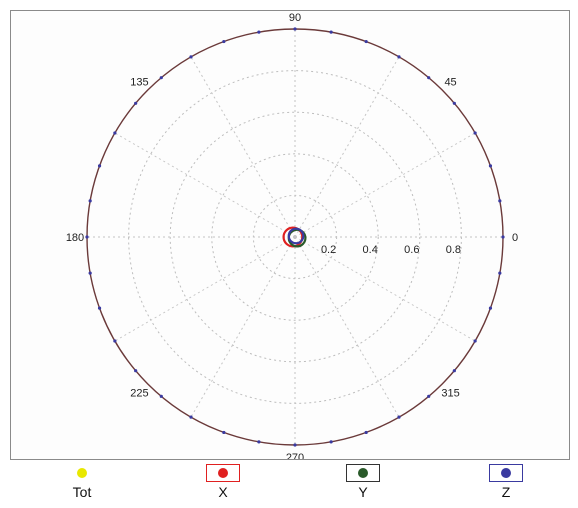 This screenshot has height=508, width=578. Describe the element at coordinates (450, 82) in the screenshot. I see `angle-tick-label: 45` at that location.